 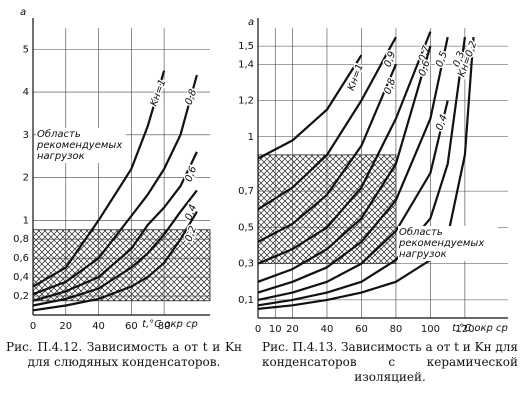 What do you see at coordinates (464, 329) in the screenshot?
I see `x-tick-label: 120` at bounding box center [464, 329].